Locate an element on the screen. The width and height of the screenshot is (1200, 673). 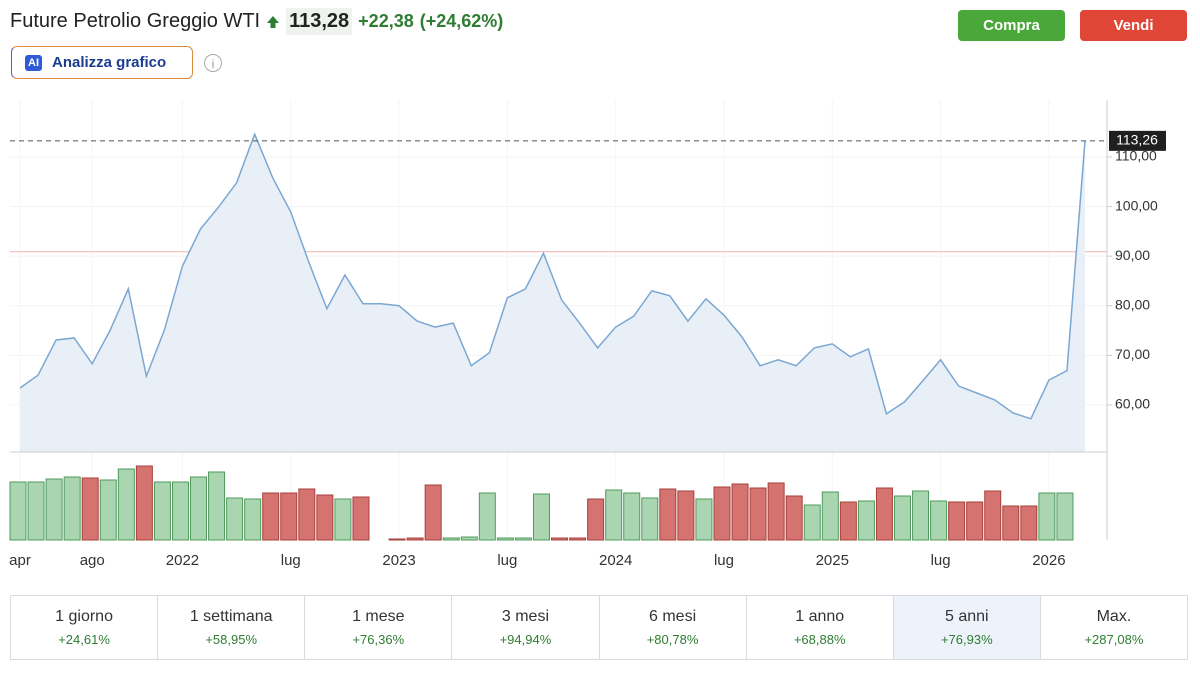
period-change: +68,88% is located at coordinates (819, 639).